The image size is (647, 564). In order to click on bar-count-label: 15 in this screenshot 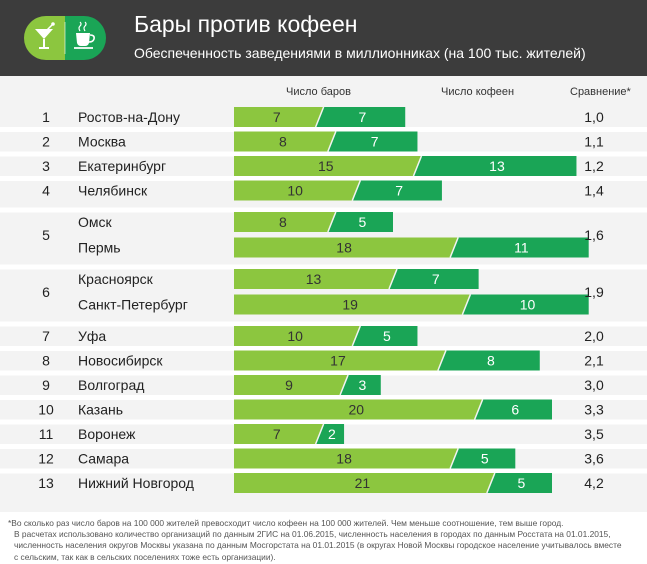, I will do `click(326, 166)`.